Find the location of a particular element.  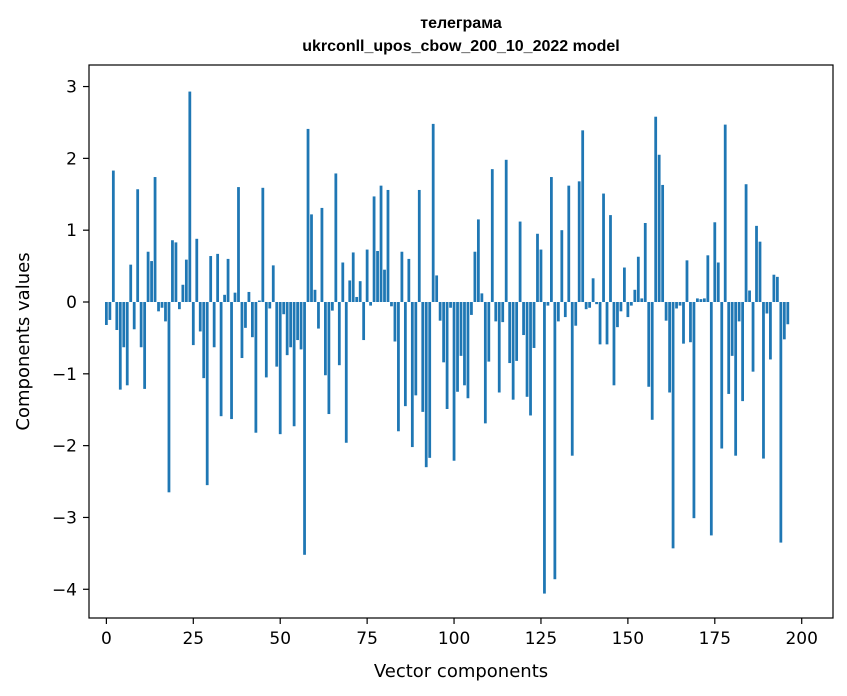

x-tick-label: 75 is located at coordinates (367, 639).